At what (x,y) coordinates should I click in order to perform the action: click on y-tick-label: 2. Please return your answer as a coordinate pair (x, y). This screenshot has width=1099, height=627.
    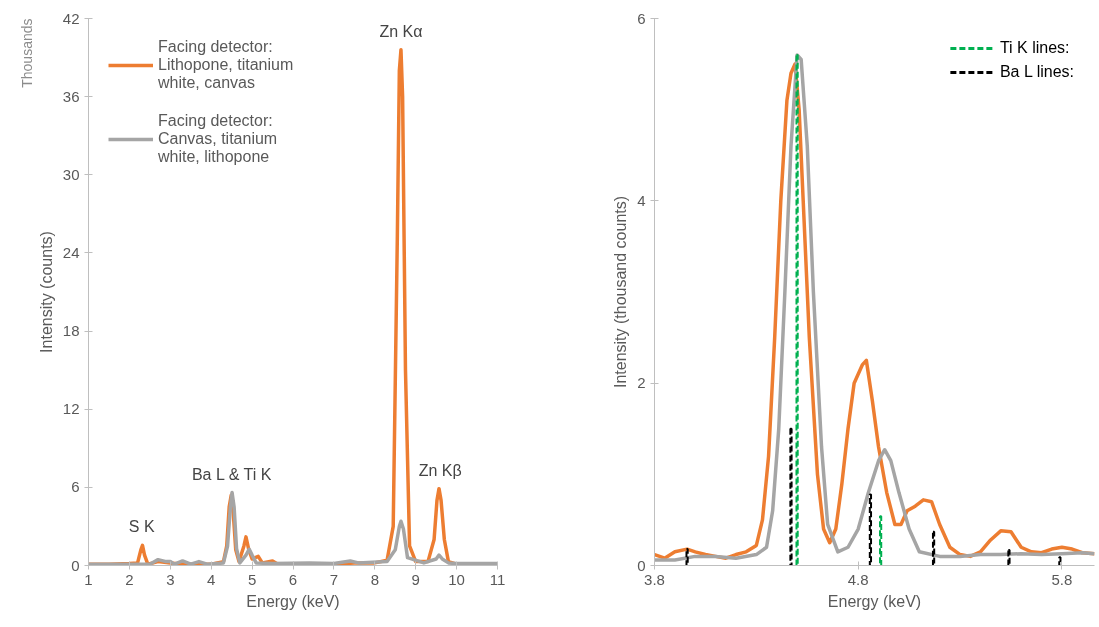
    Looking at the image, I should click on (641, 383).